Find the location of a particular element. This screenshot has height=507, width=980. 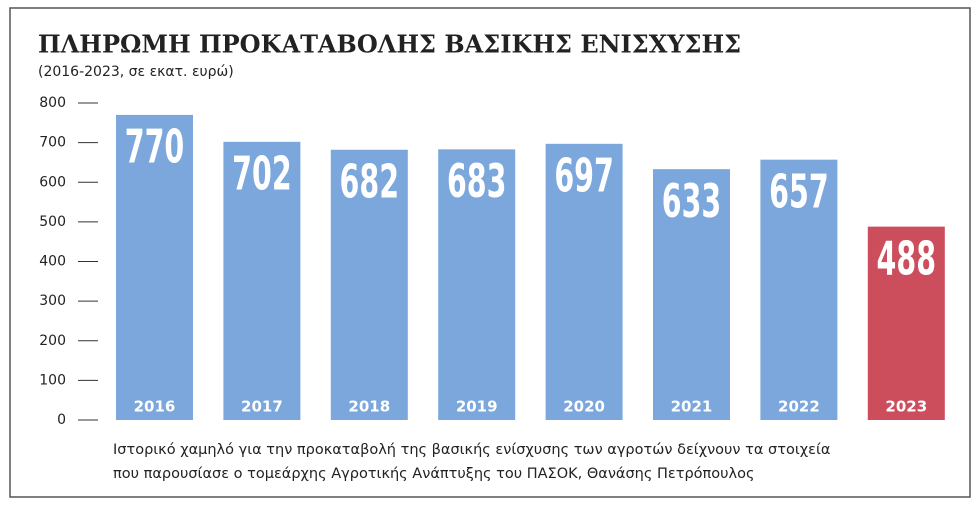

value-label: 697 is located at coordinates (584, 176).